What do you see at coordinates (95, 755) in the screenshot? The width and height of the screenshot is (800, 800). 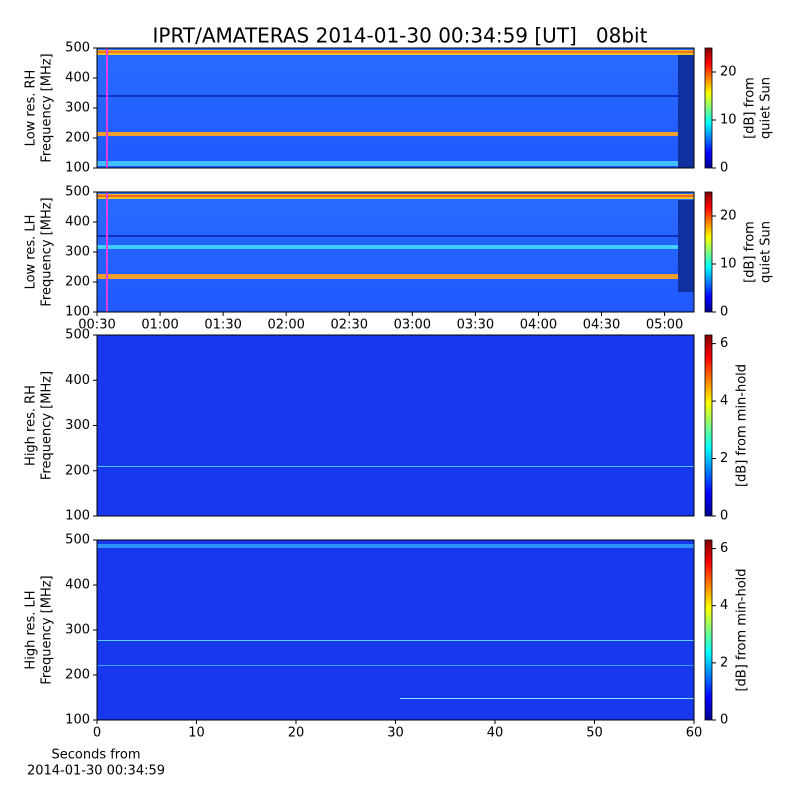 I see `x-axis-label: Seconds from` at bounding box center [95, 755].